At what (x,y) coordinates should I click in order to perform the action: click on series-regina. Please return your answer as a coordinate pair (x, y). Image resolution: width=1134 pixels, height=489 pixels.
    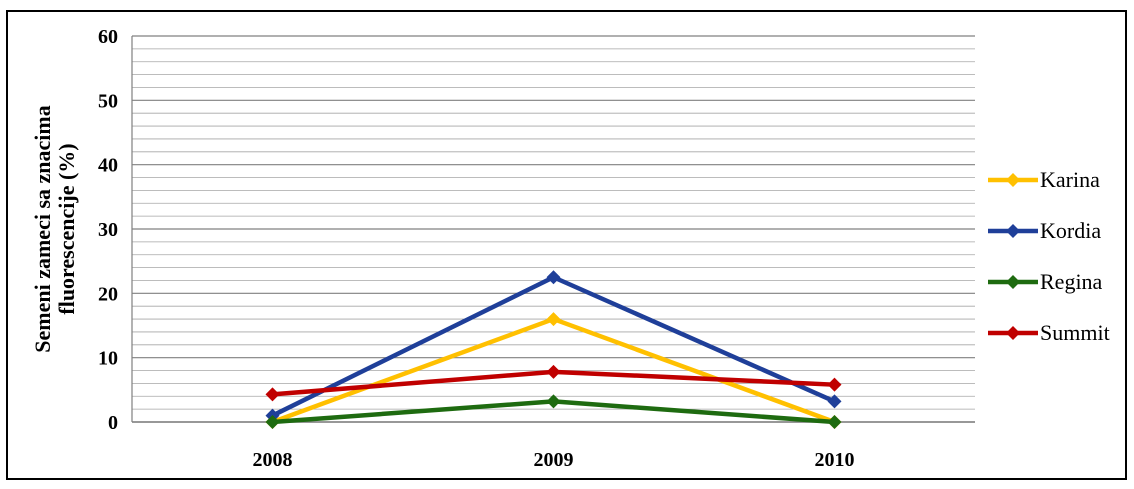
    Looking at the image, I should click on (553, 411).